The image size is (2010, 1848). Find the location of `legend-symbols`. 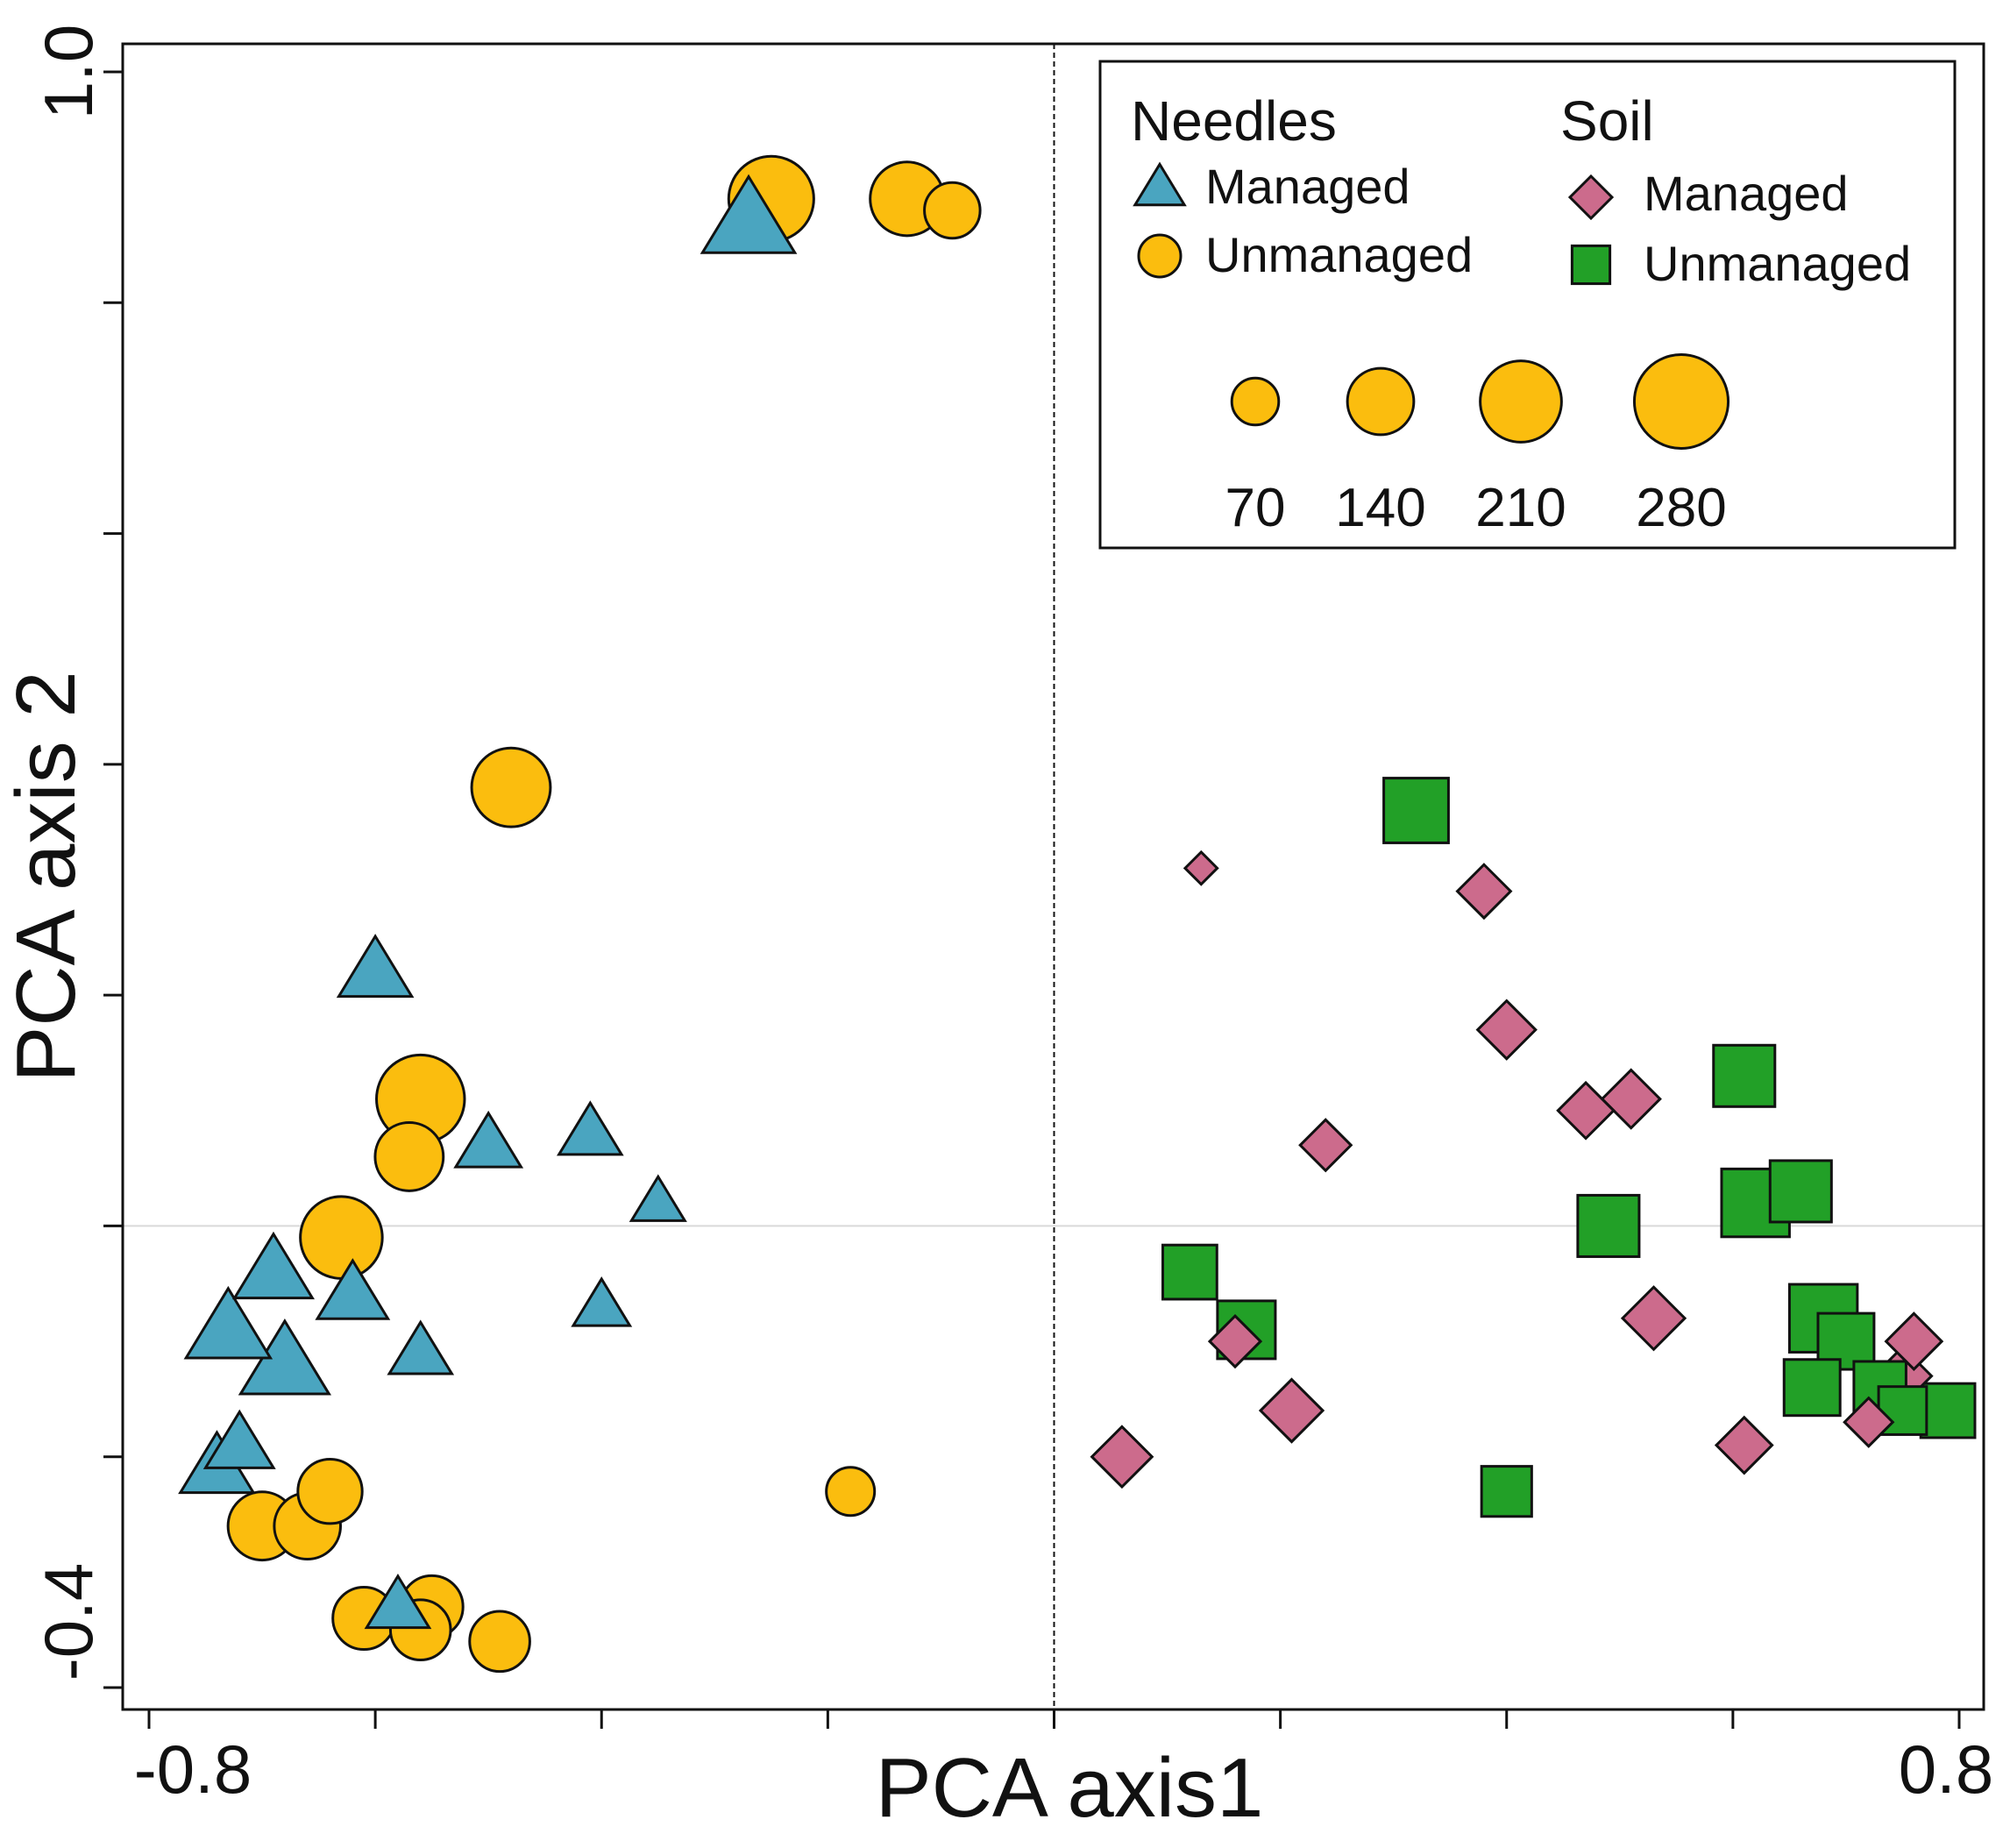

legend-symbols is located at coordinates (1374, 224).